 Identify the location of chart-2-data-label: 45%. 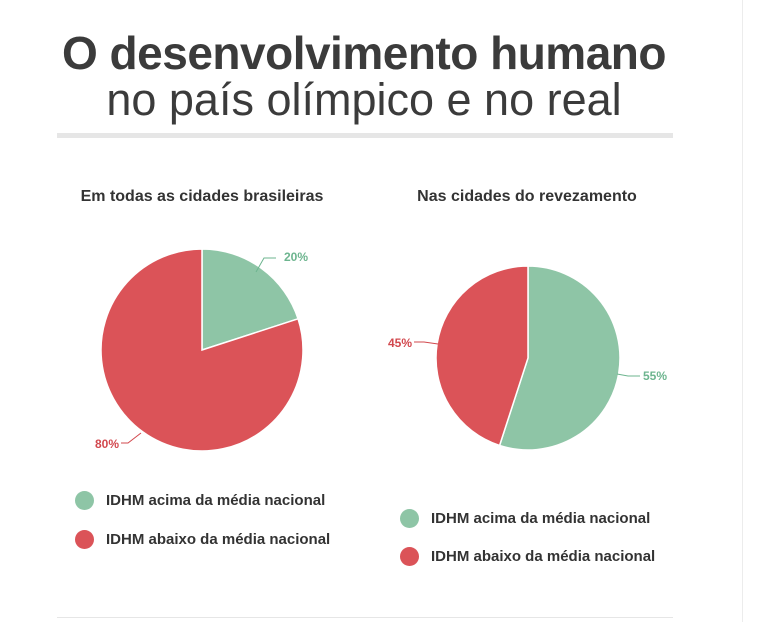
(400, 343).